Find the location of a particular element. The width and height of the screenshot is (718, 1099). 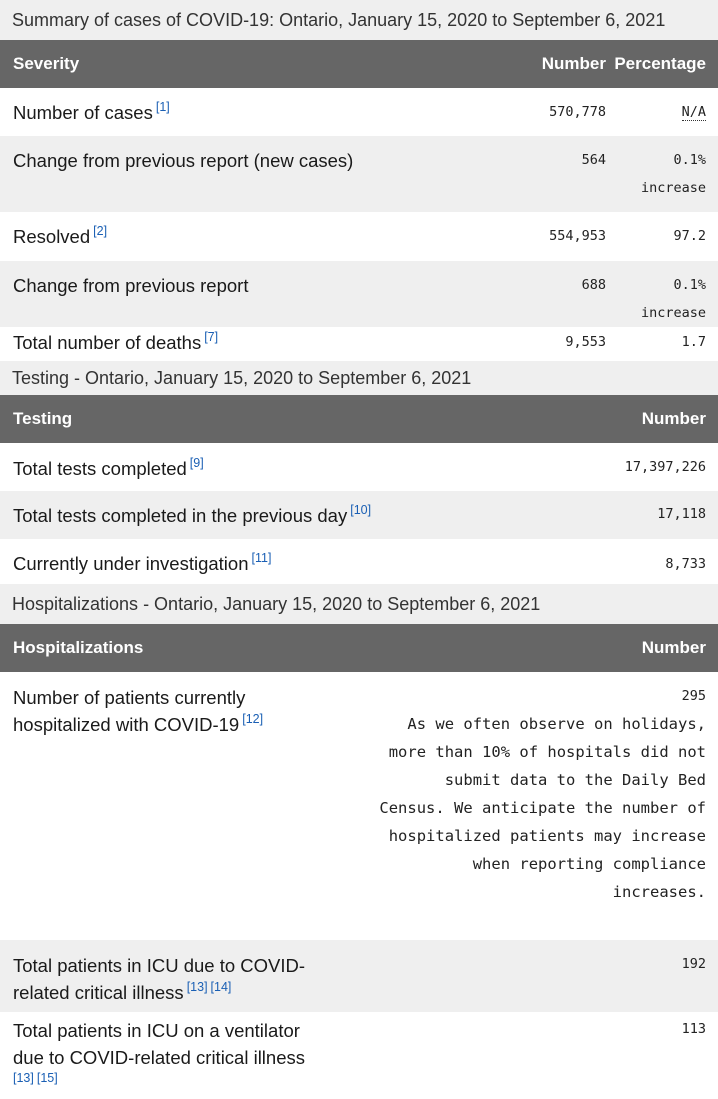

table-row: Total tests completed [9] 17,397,226 is located at coordinates (359, 467).